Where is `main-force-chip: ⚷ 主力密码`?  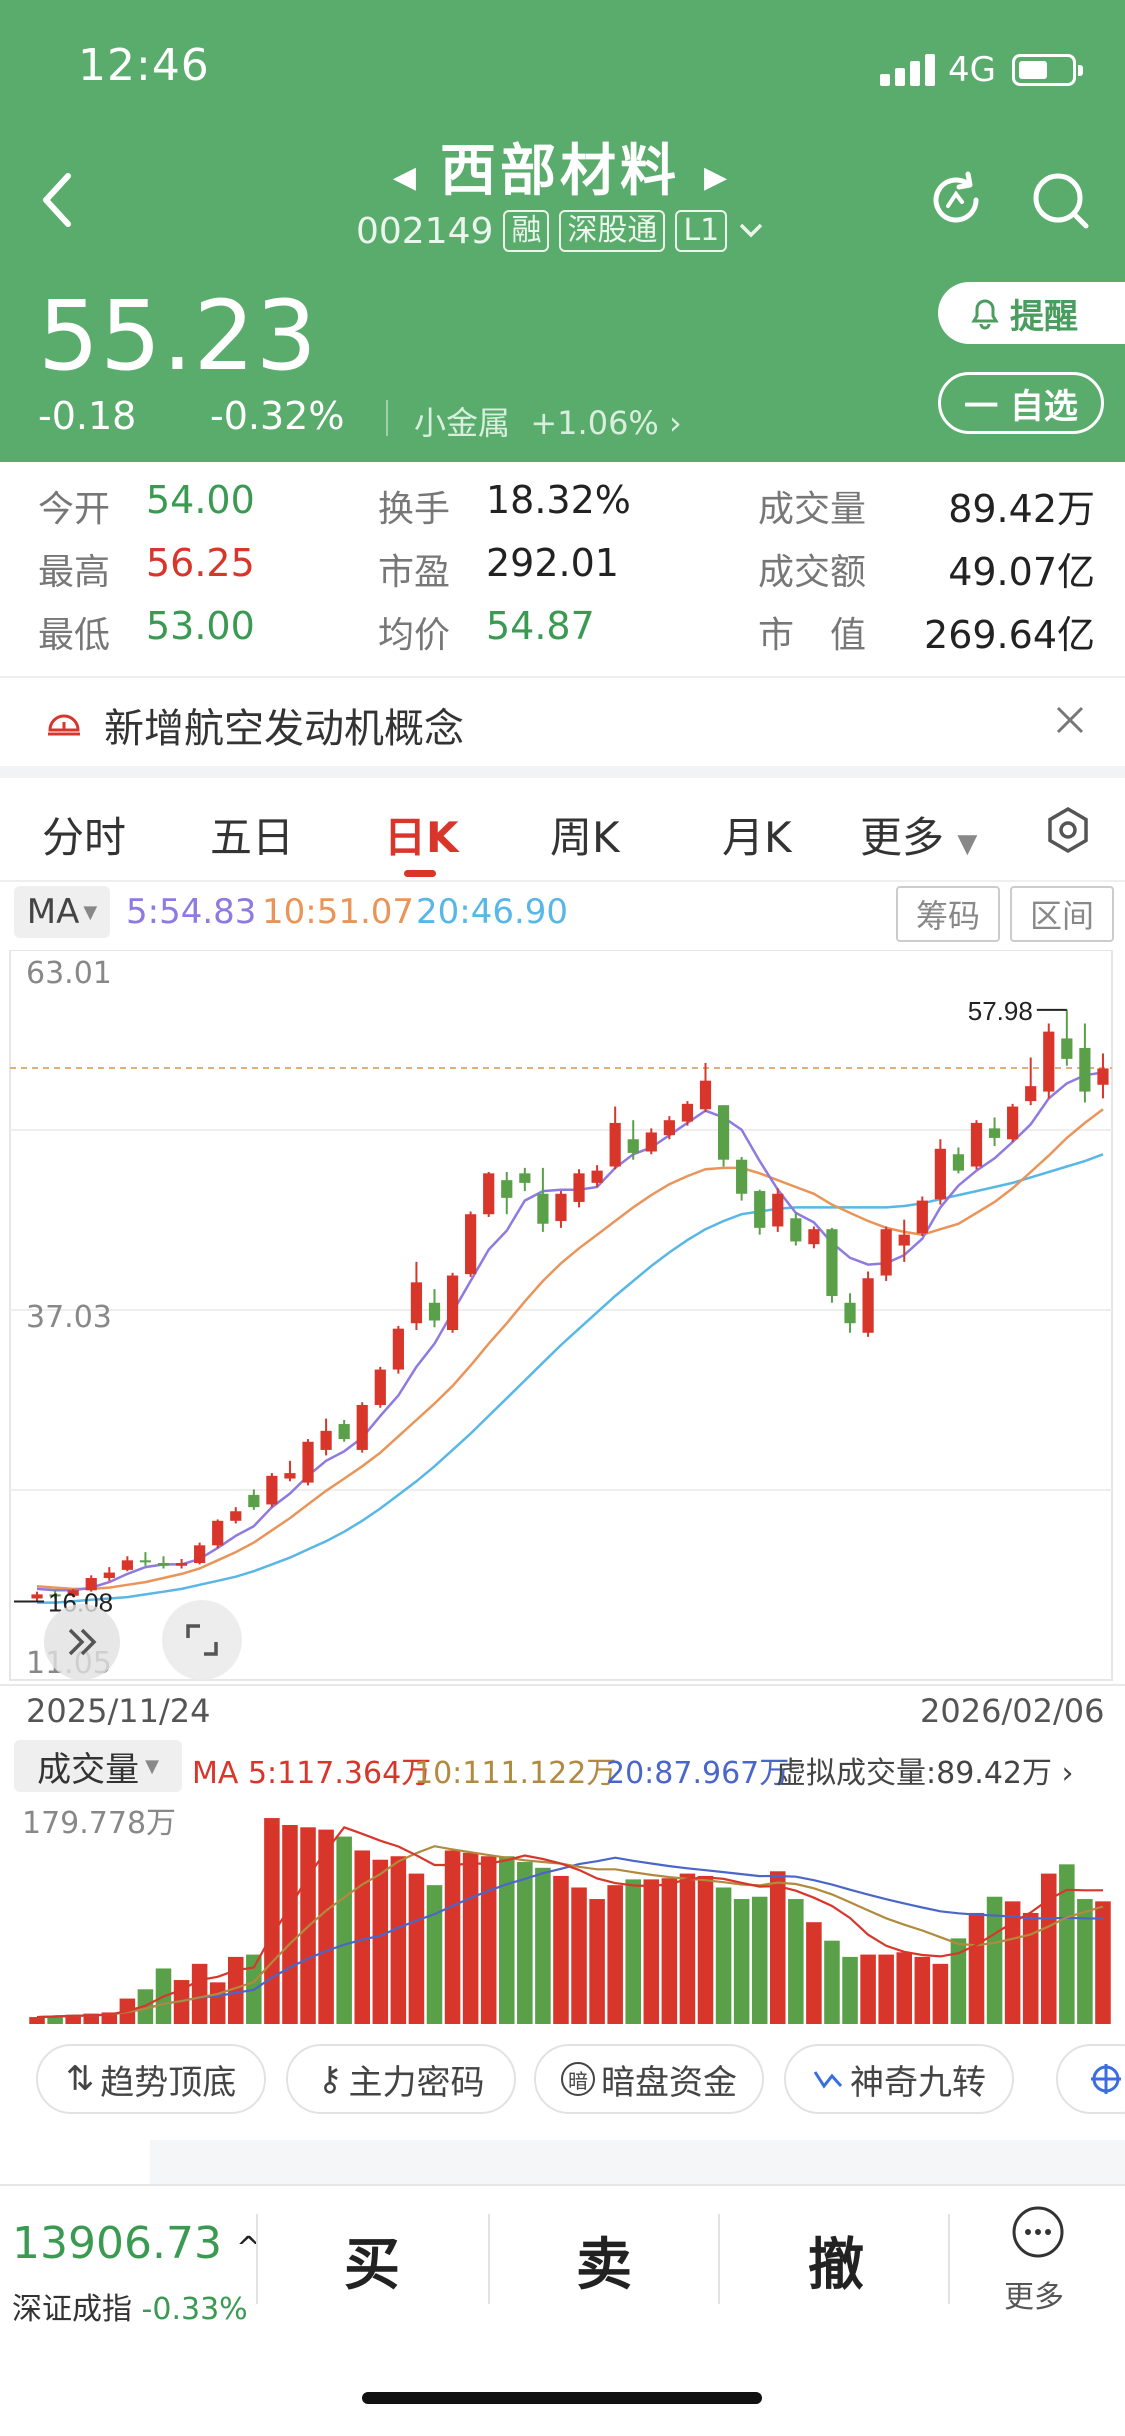
main-force-chip: ⚷ 主力密码 is located at coordinates (401, 2079).